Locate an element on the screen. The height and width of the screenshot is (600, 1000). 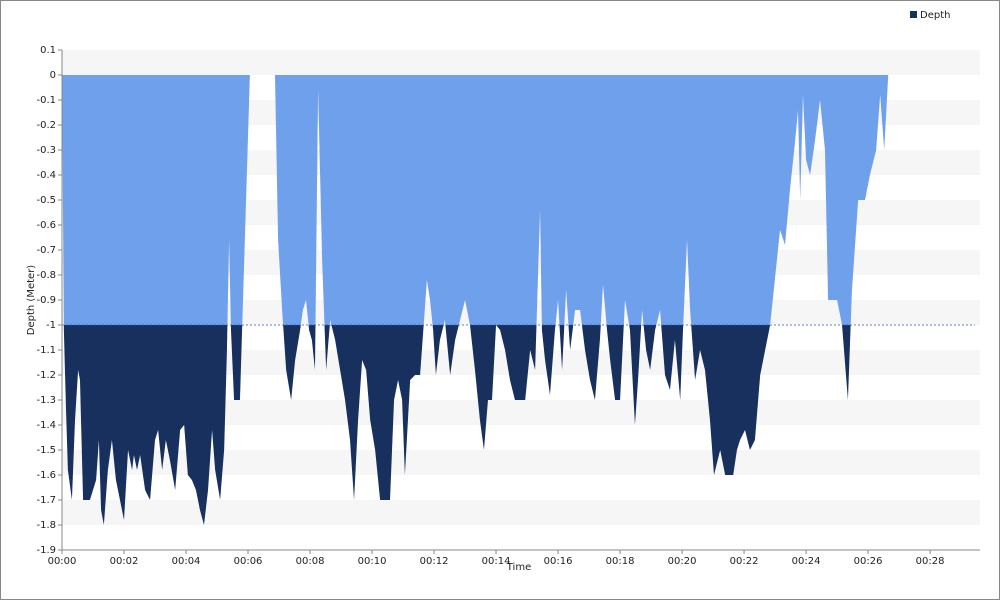
x-tick-label: 00:28 is located at coordinates (930, 561).